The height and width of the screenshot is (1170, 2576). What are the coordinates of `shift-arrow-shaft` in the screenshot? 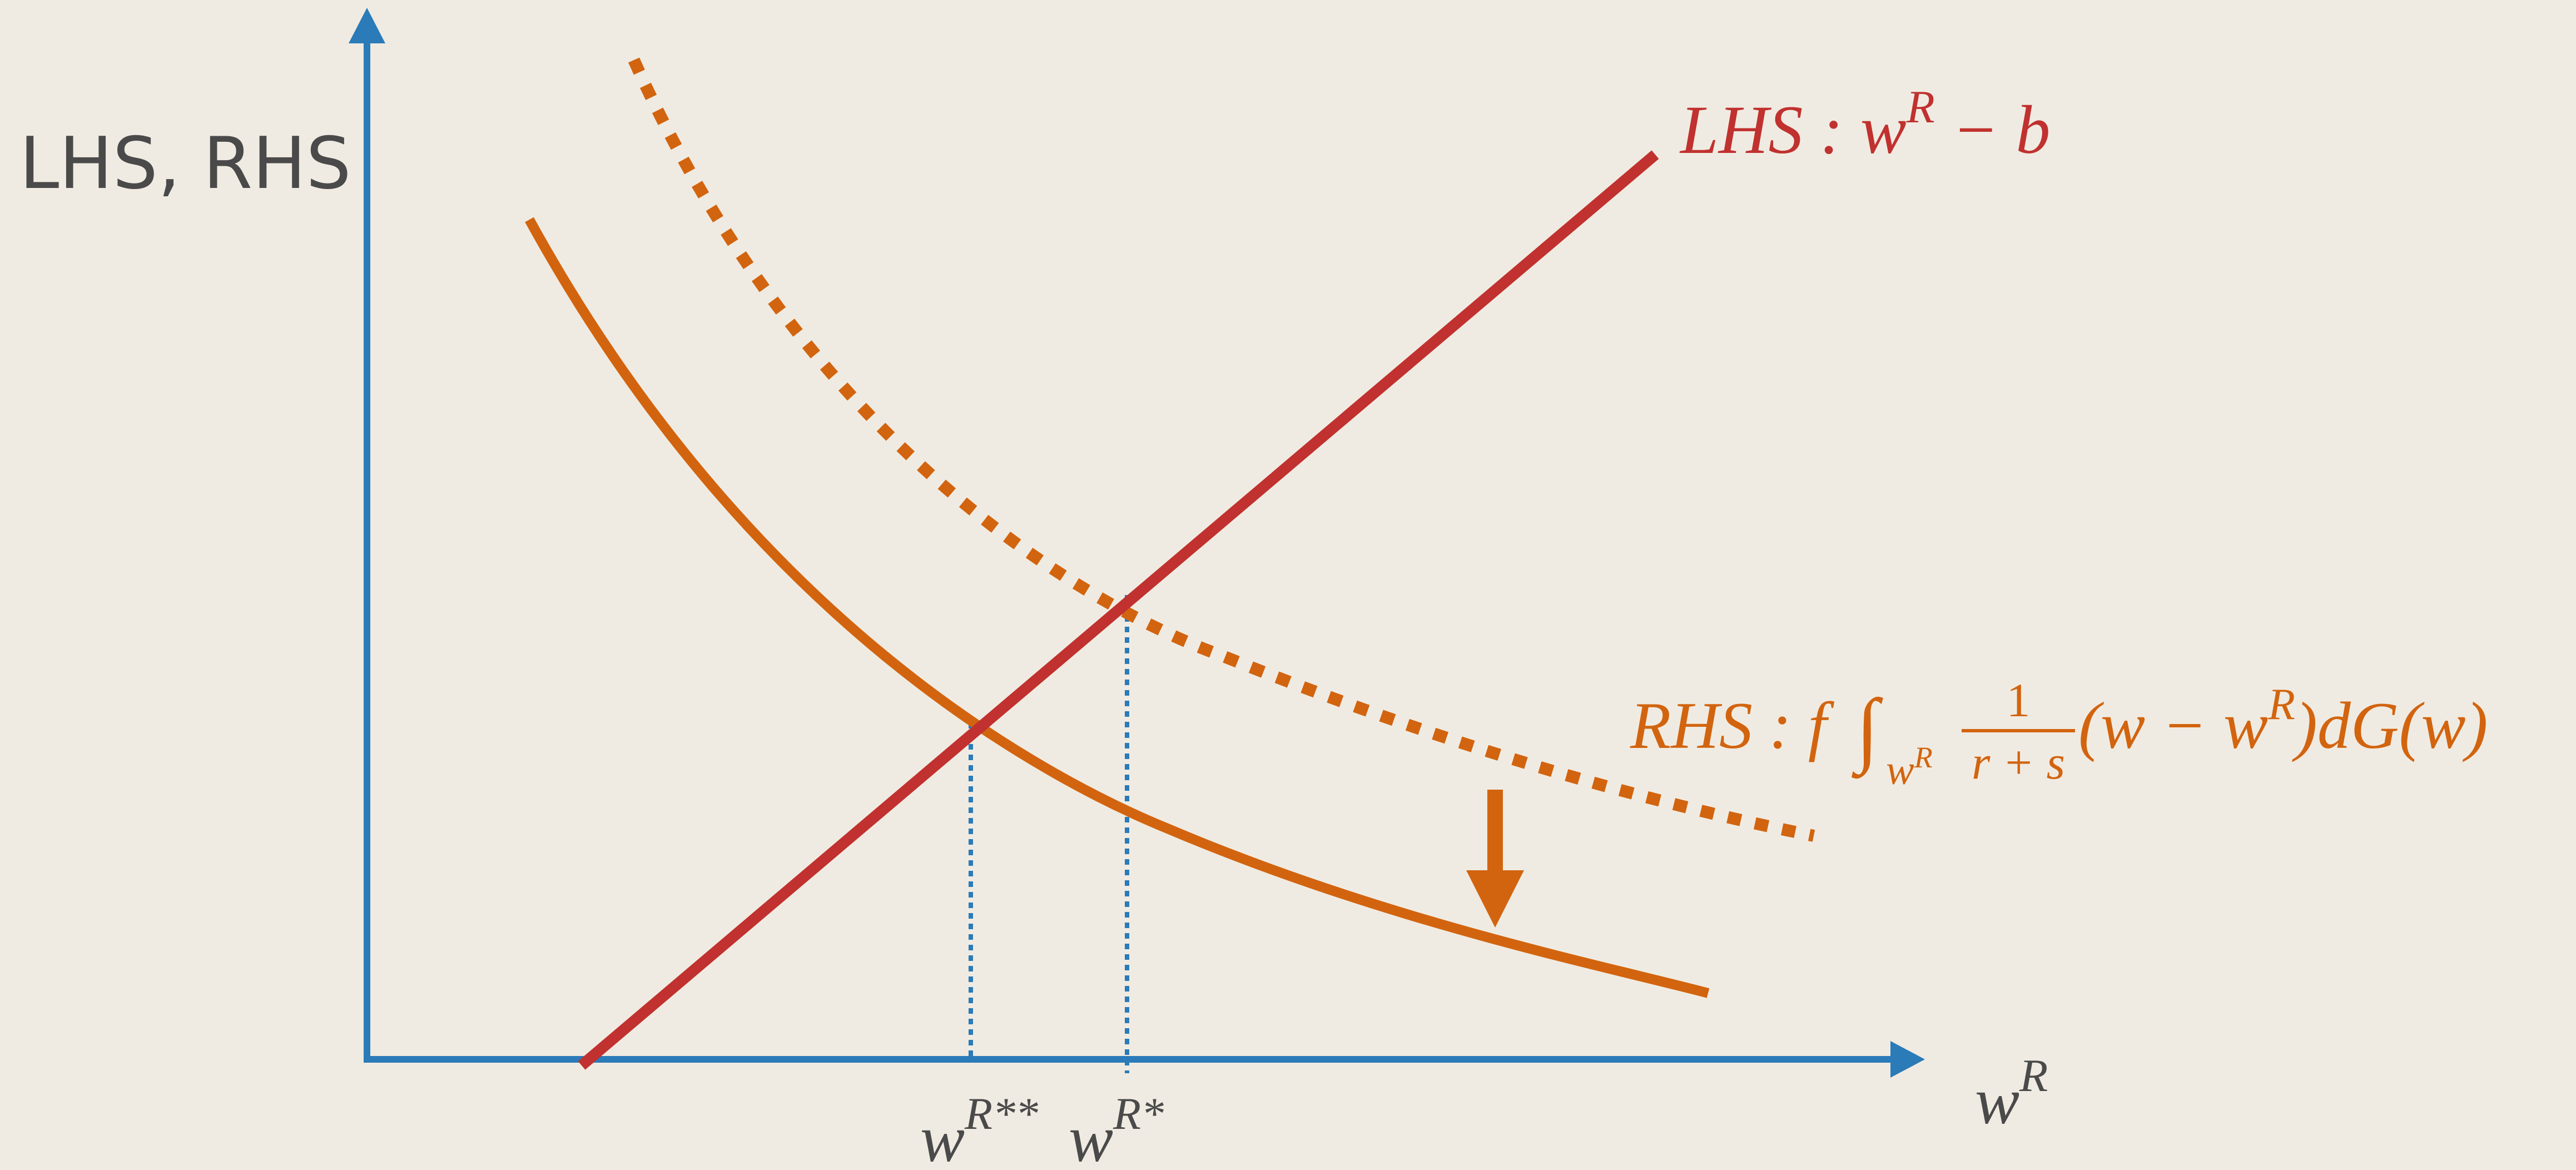 It's located at (1495, 831).